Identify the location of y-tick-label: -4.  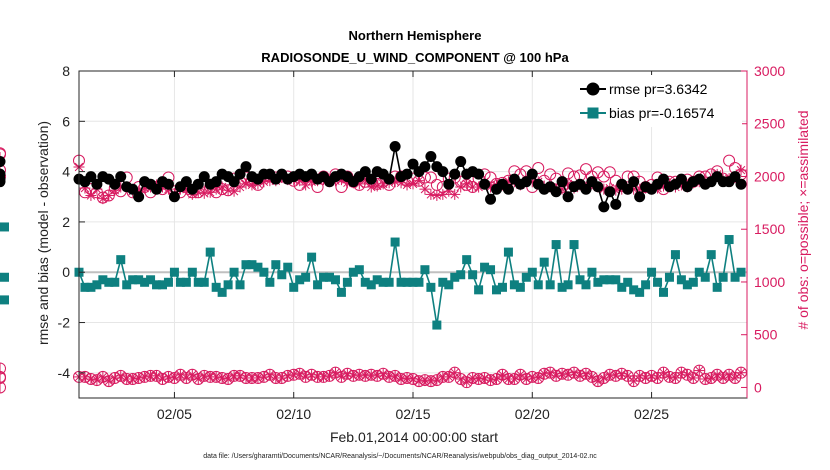
(64, 373).